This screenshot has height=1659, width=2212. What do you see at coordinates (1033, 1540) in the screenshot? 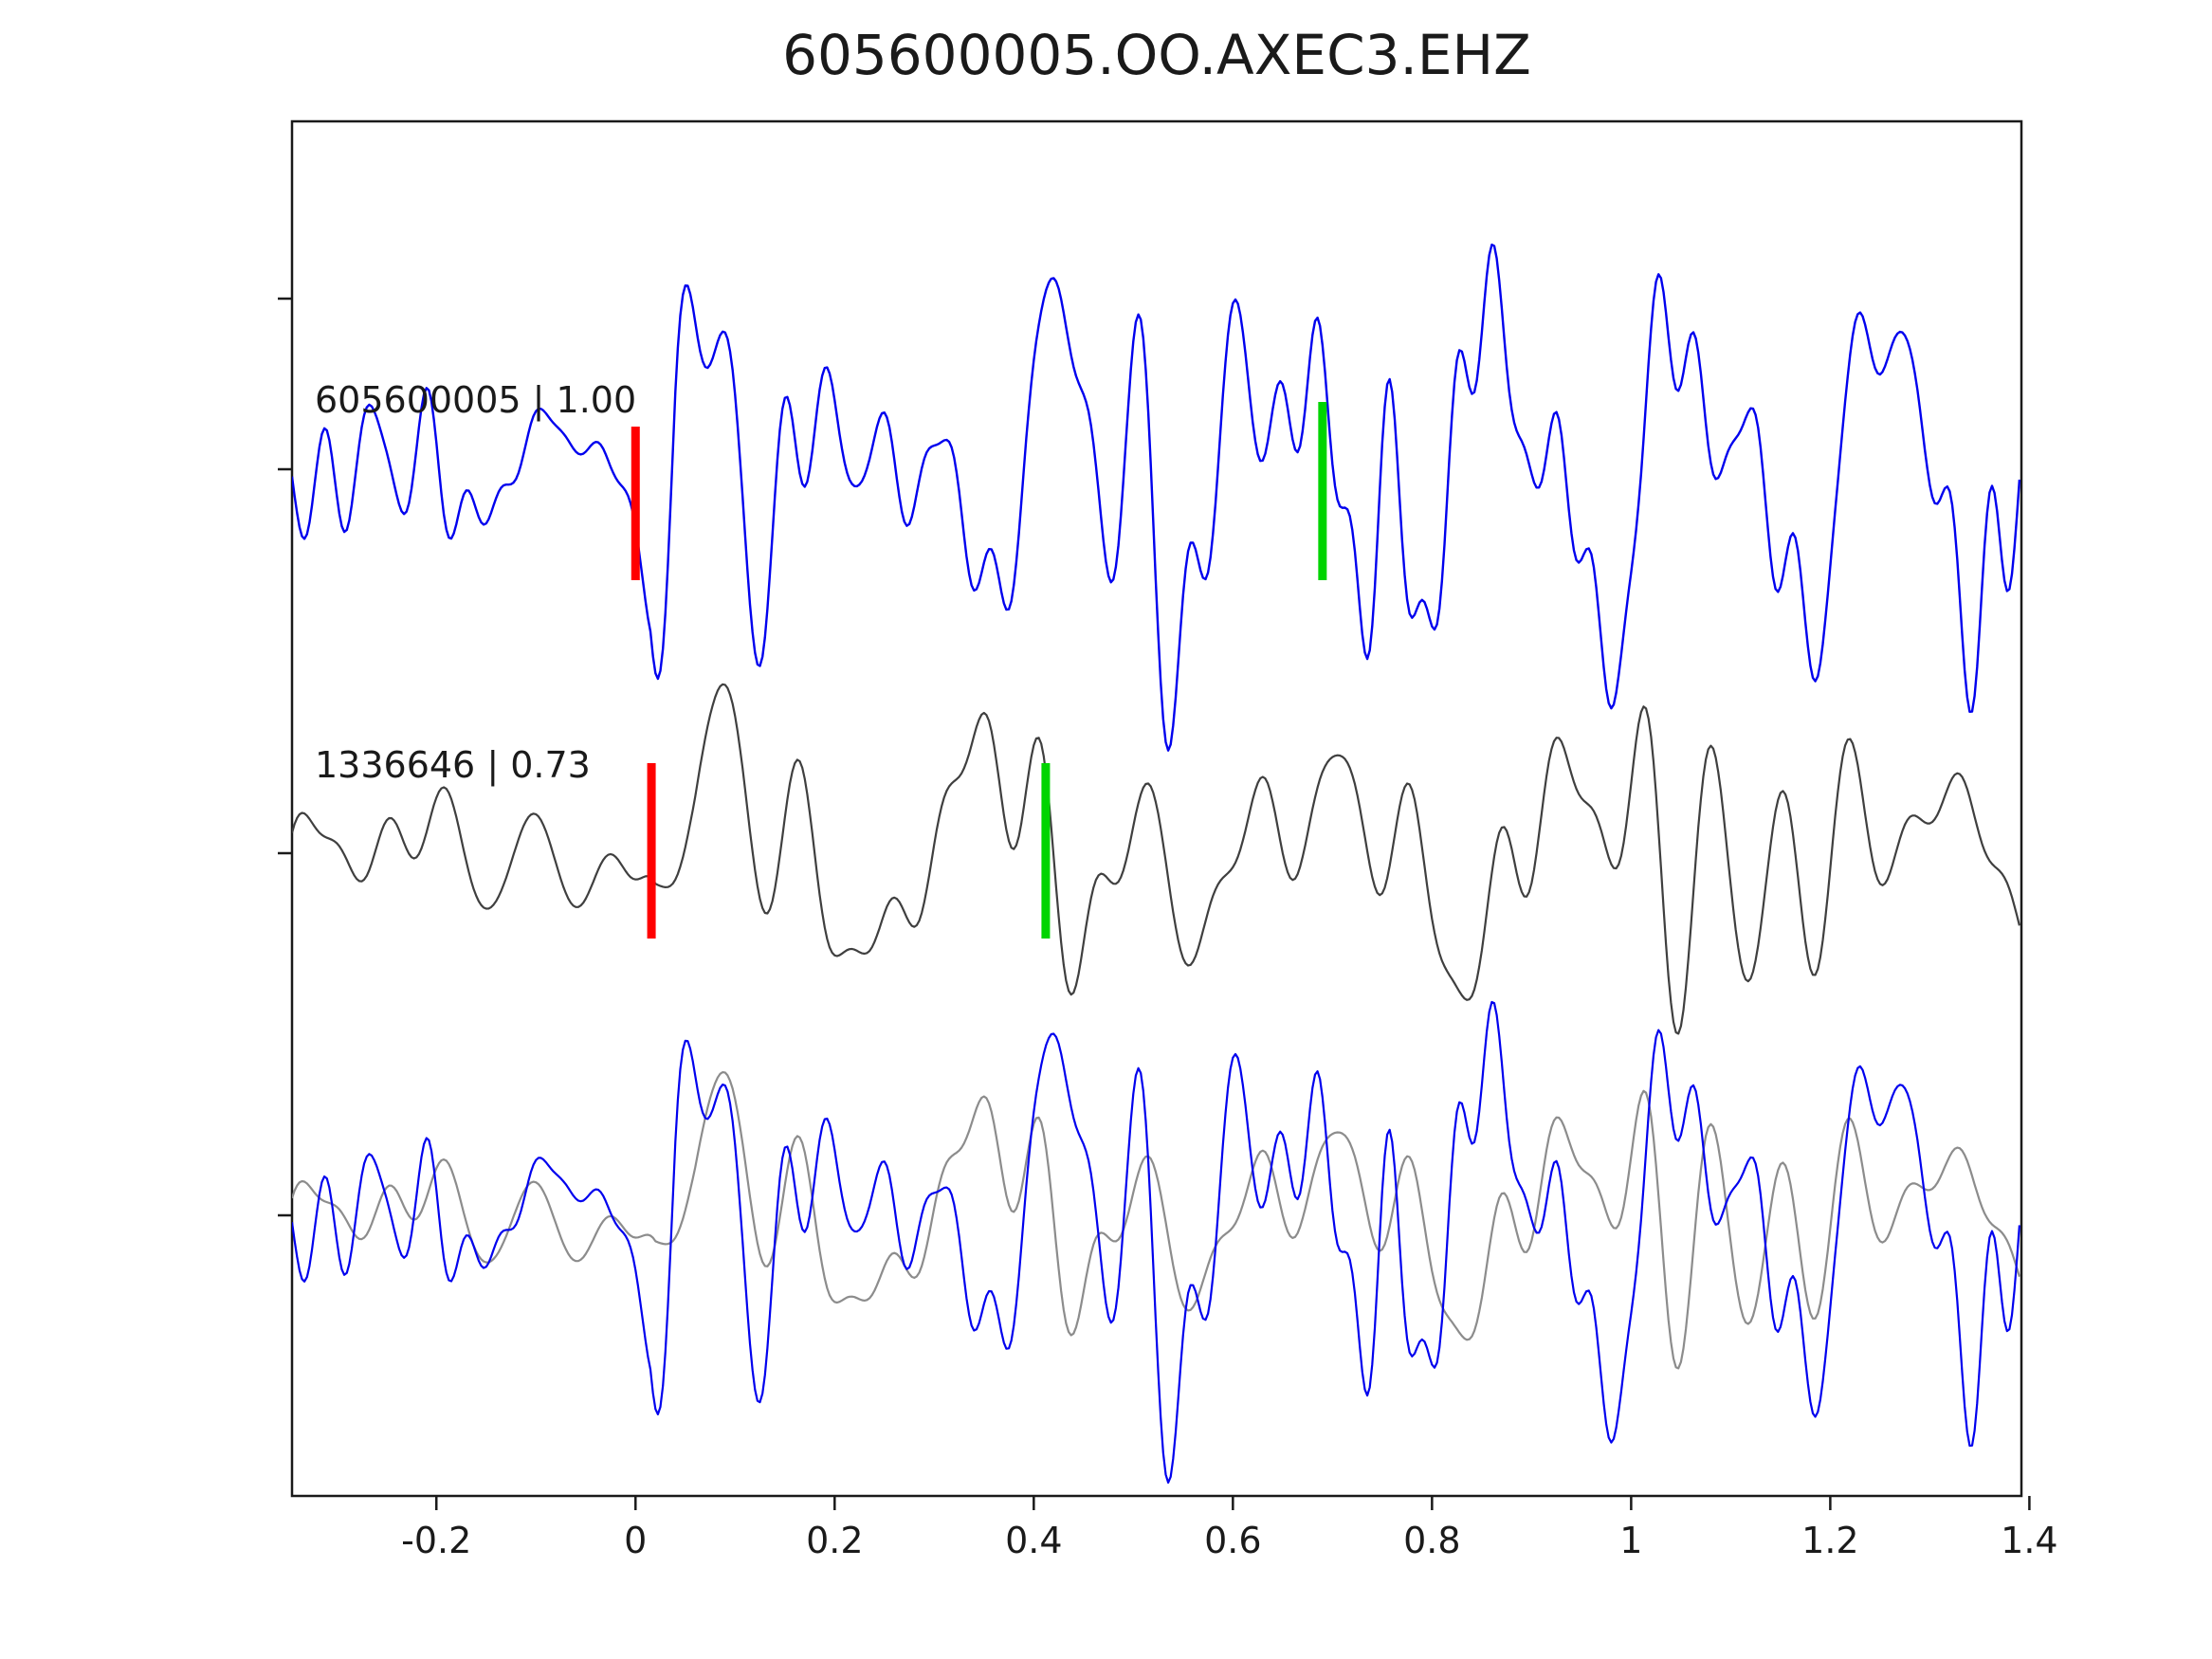
I see `x-tick-label: 0.4` at bounding box center [1033, 1540].